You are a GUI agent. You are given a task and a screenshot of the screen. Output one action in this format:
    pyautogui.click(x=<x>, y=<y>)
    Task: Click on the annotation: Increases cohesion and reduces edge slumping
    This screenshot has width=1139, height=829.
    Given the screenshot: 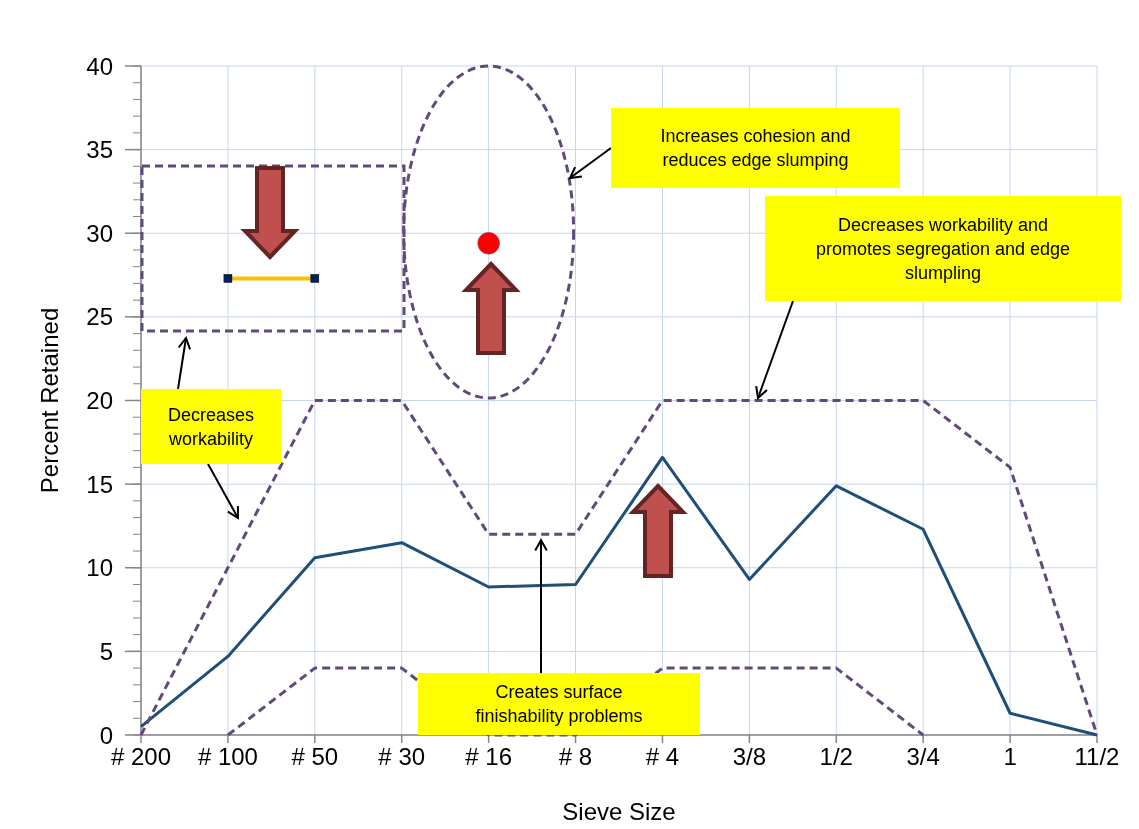 What is the action you would take?
    pyautogui.click(x=755, y=148)
    